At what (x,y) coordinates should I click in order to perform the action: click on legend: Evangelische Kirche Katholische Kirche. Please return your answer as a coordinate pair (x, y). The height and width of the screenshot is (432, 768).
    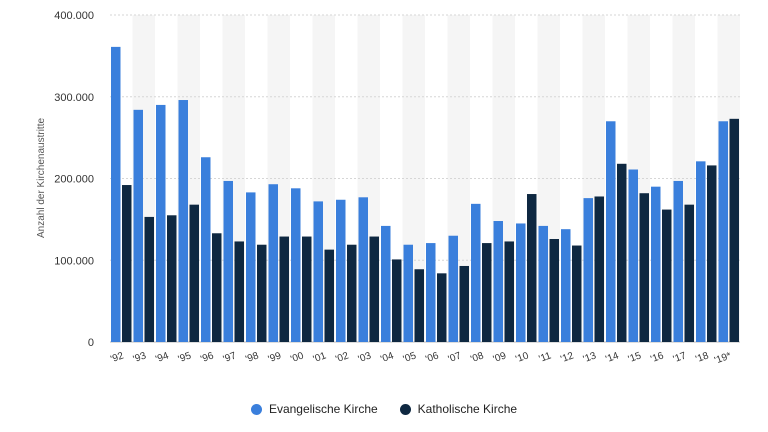
    Looking at the image, I should click on (384, 409).